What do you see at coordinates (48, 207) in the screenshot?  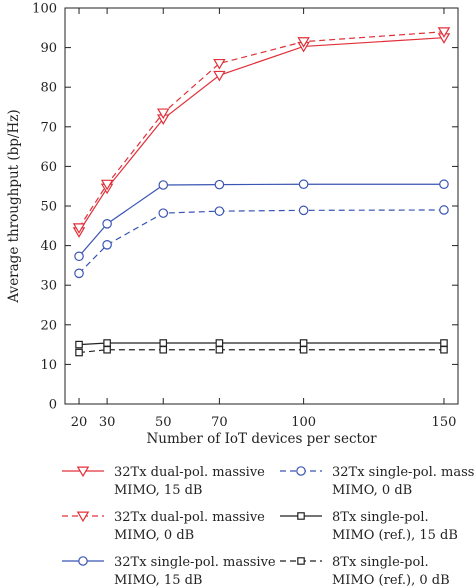 I see `y-tick-label: 50` at bounding box center [48, 207].